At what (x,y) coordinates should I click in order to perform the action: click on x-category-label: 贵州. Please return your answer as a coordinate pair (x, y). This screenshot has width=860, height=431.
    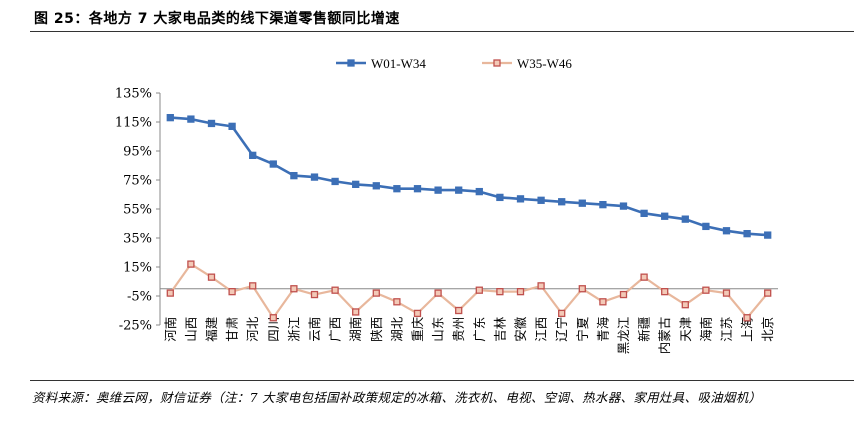
    Looking at the image, I should click on (458, 329).